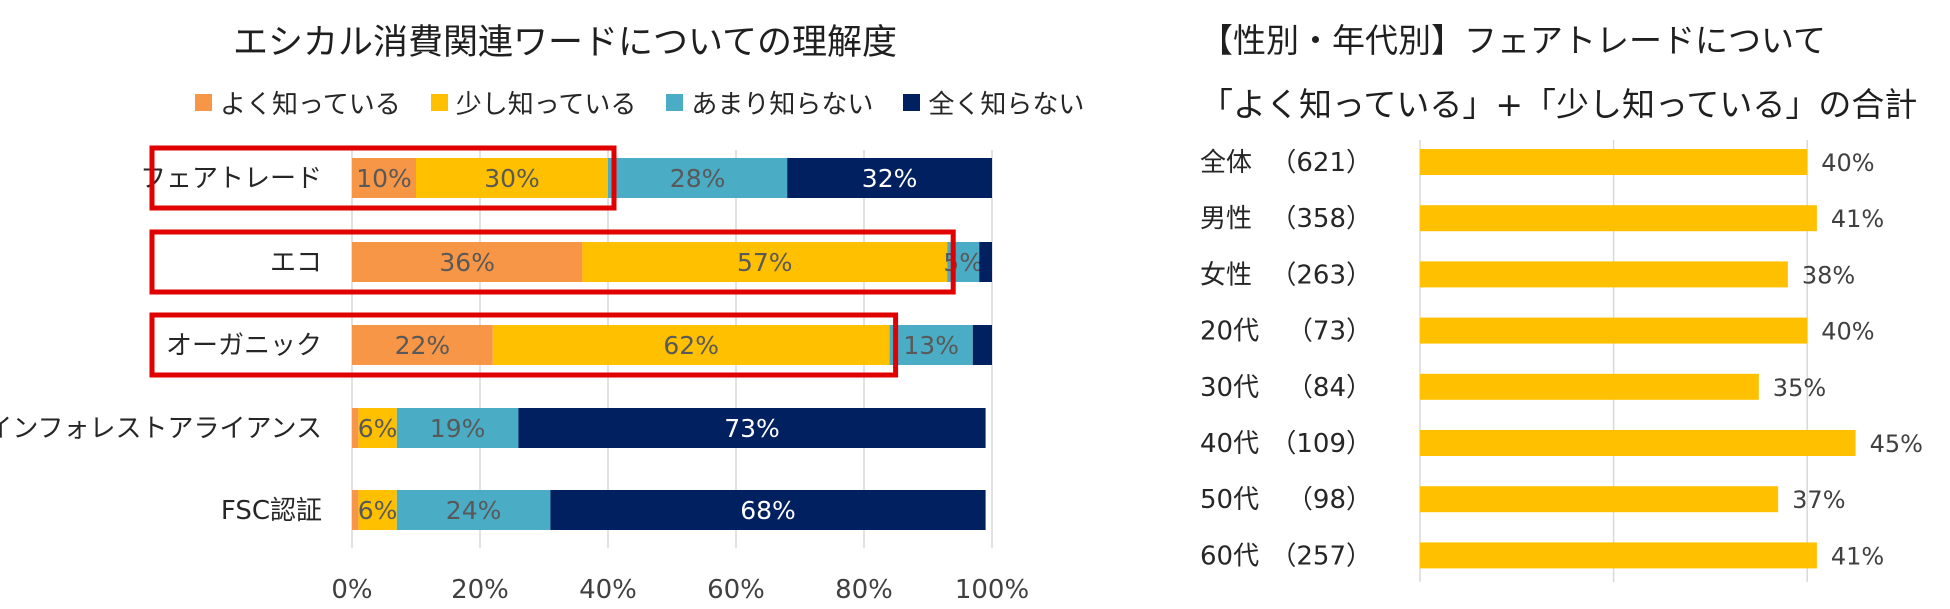  Describe the element at coordinates (546, 105) in the screenshot. I see `legend-label-somewhat-aware: 少し知っている` at that location.